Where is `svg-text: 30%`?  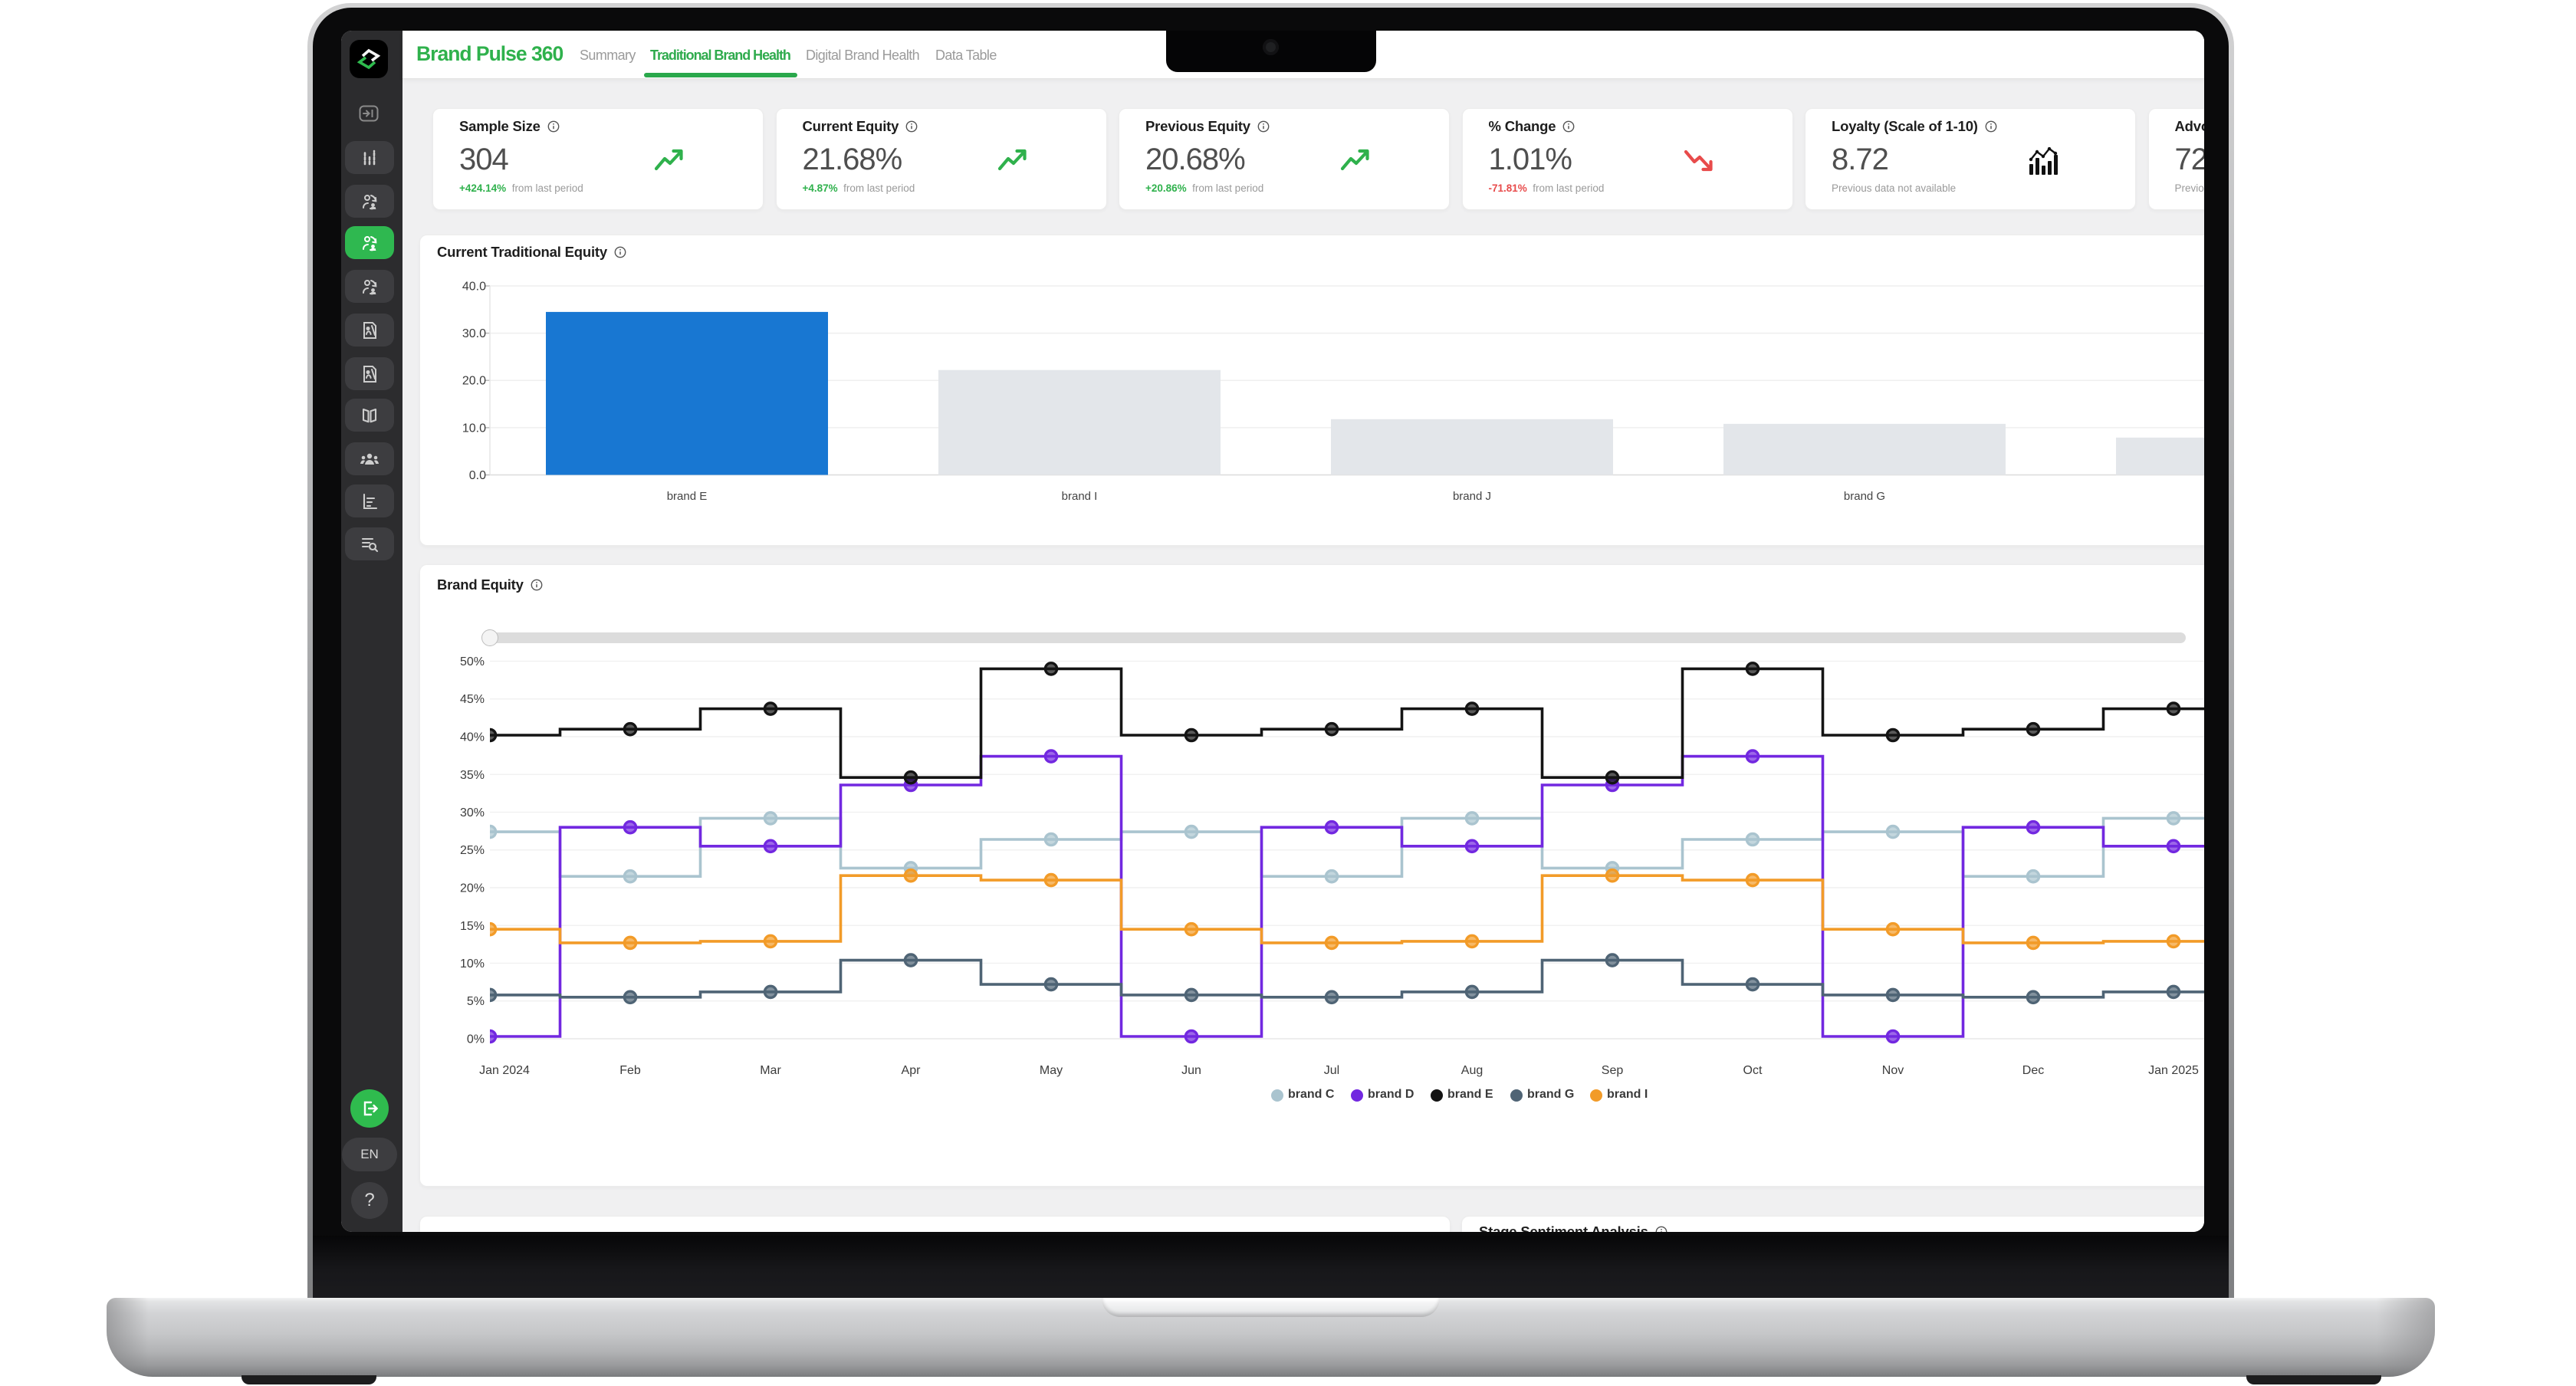 svg-text: 30% is located at coordinates (473, 812).